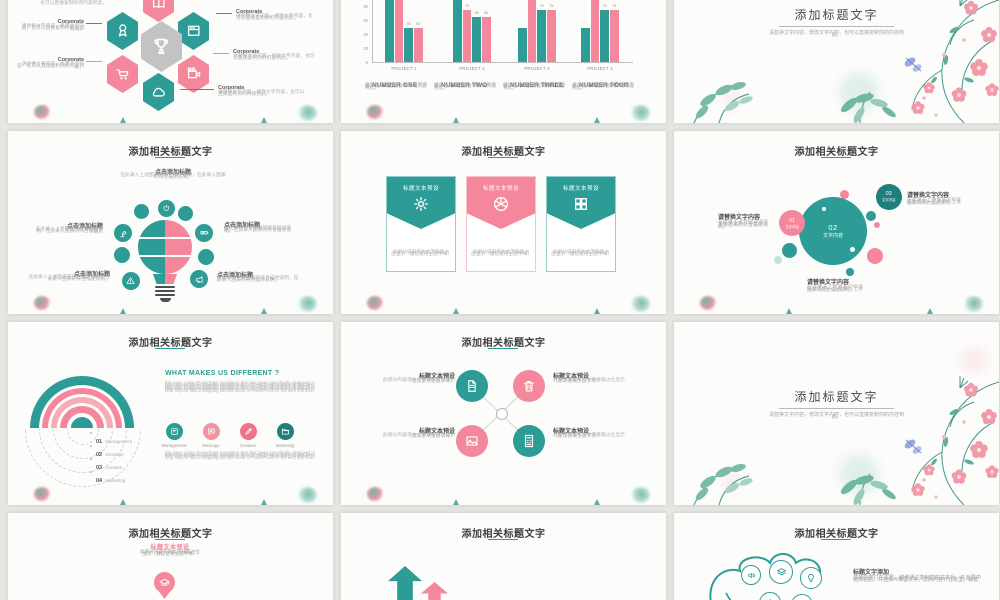  Describe the element at coordinates (836, 61) in the screenshot. I see `slide-section-title-1: 添加标题文字请替换文字内容，修改文字内容，也可以直接复制你的内容到此。` at that location.